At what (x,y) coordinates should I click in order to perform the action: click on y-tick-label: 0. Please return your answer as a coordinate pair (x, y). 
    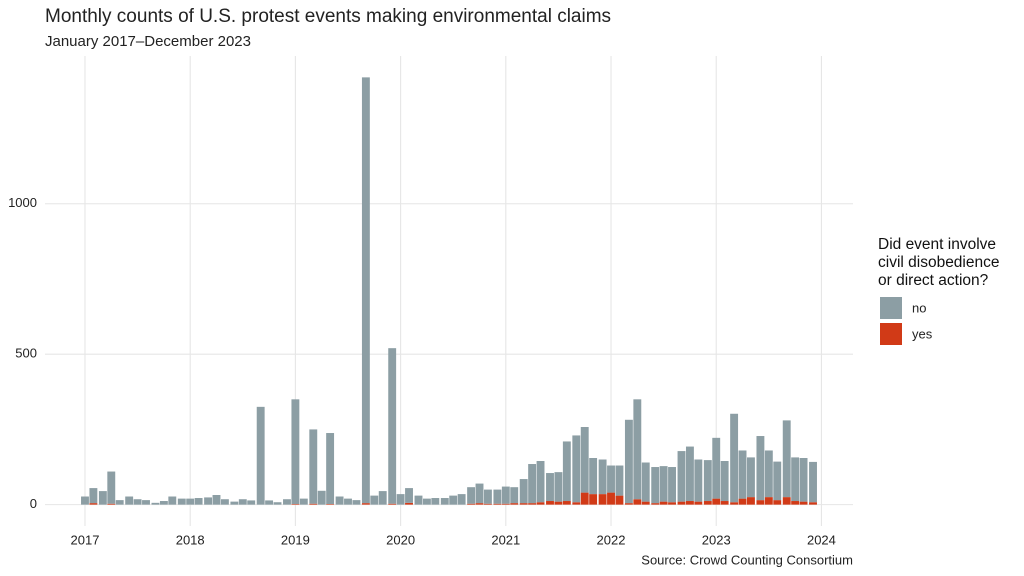
    Looking at the image, I should click on (33, 503).